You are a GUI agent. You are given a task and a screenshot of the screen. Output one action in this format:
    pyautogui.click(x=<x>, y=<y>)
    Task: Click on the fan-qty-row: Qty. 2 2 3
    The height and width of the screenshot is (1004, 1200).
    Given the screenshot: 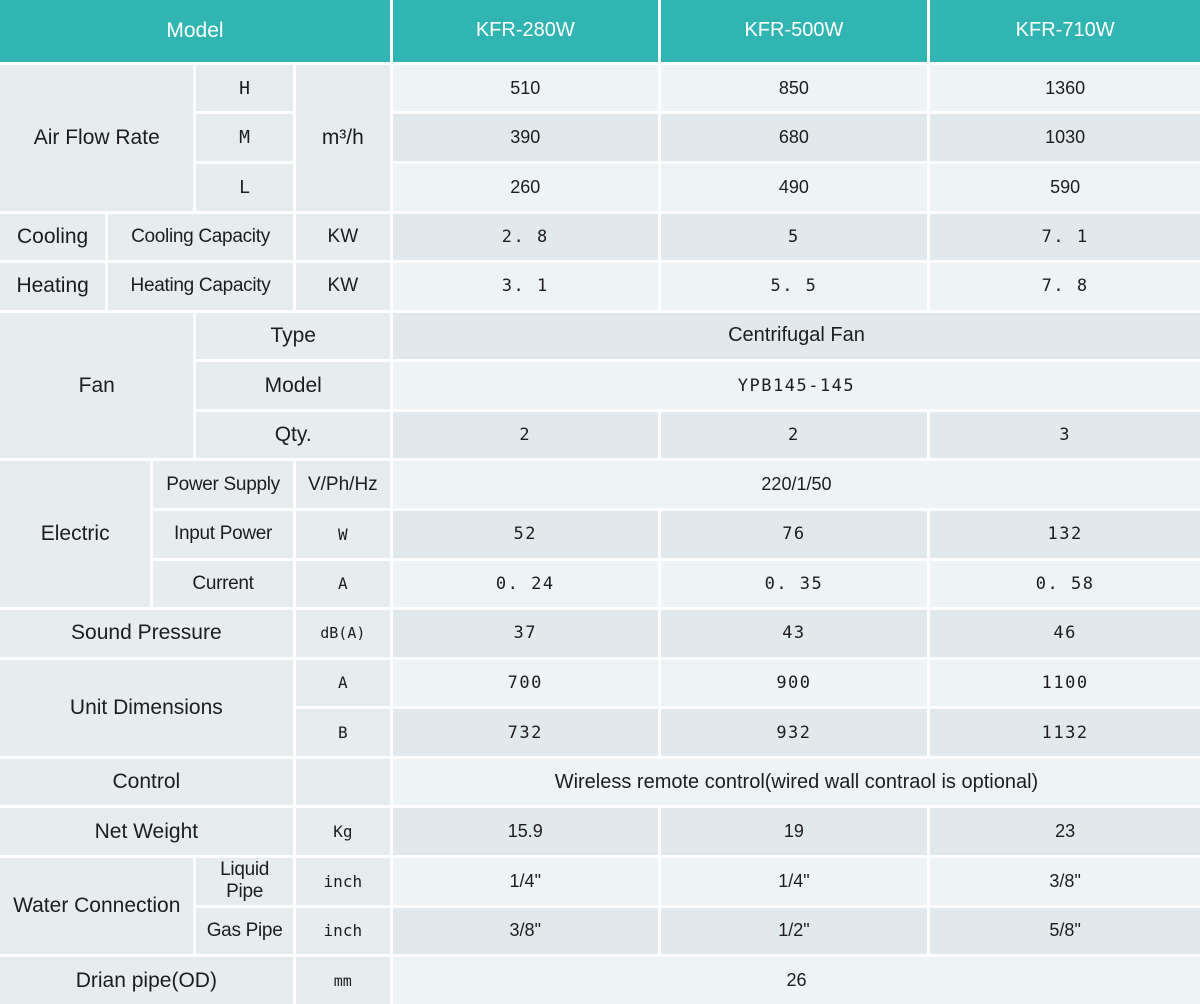 What is the action you would take?
    pyautogui.click(x=600, y=435)
    